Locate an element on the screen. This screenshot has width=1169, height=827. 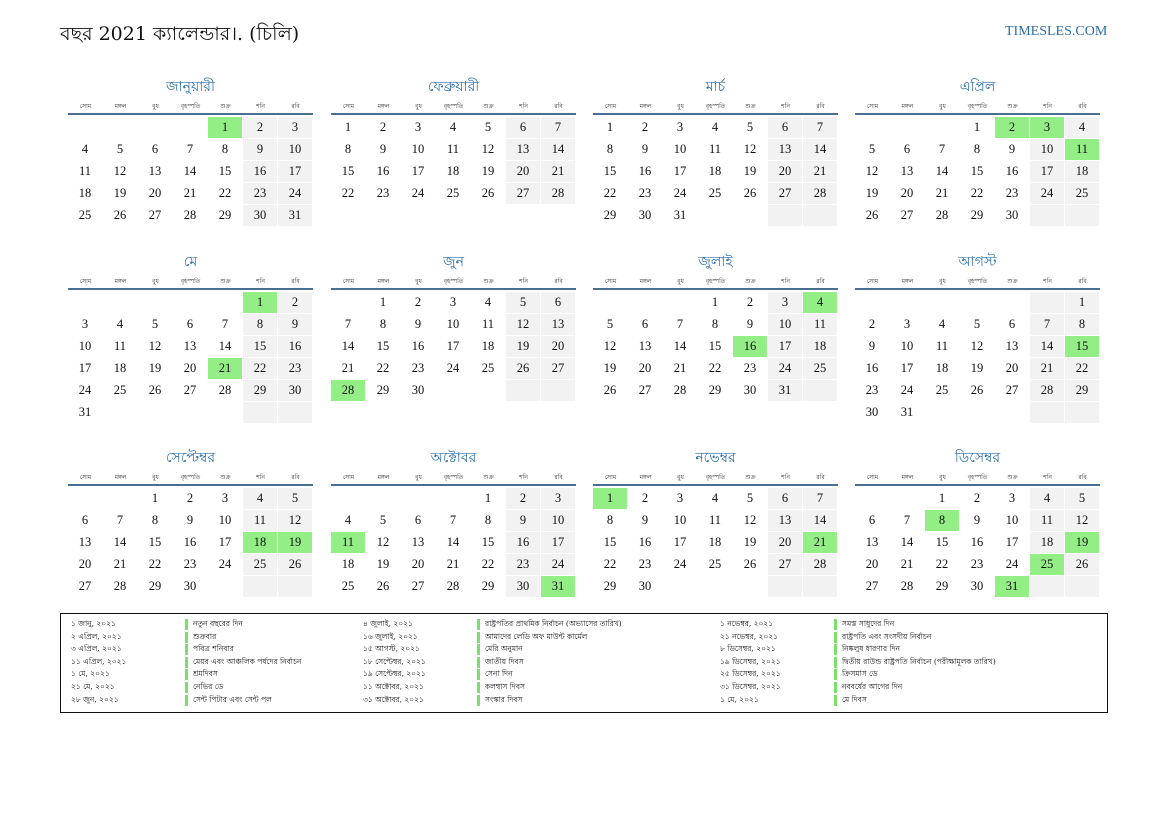
holiday-name: নববর্ষের আগের দিন is located at coordinates (872, 686).